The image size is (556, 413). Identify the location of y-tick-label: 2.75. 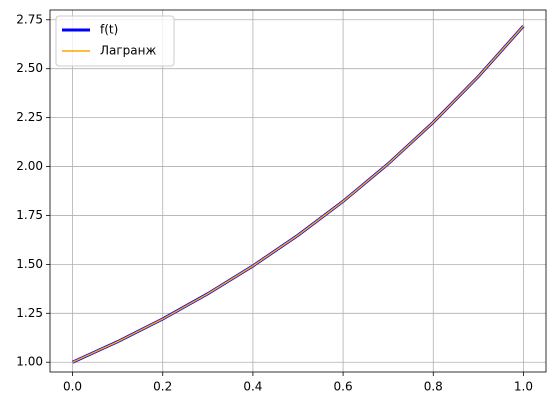
(29, 19).